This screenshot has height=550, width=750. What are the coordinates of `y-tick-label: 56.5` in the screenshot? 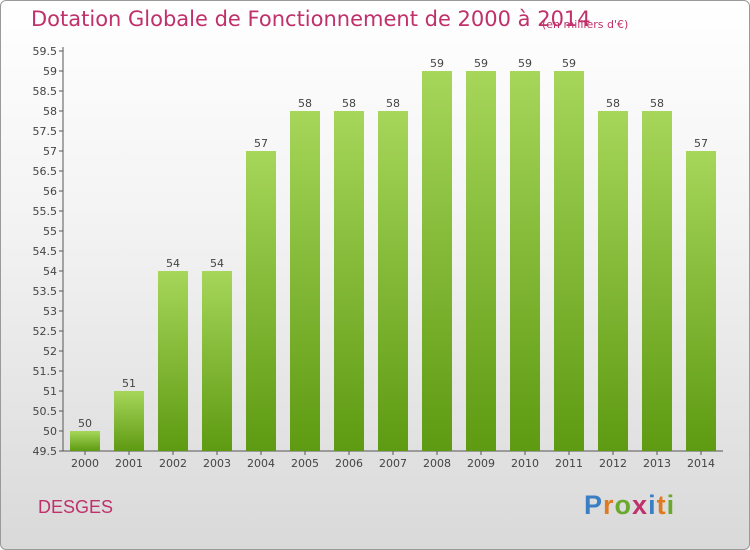 It's located at (45, 171).